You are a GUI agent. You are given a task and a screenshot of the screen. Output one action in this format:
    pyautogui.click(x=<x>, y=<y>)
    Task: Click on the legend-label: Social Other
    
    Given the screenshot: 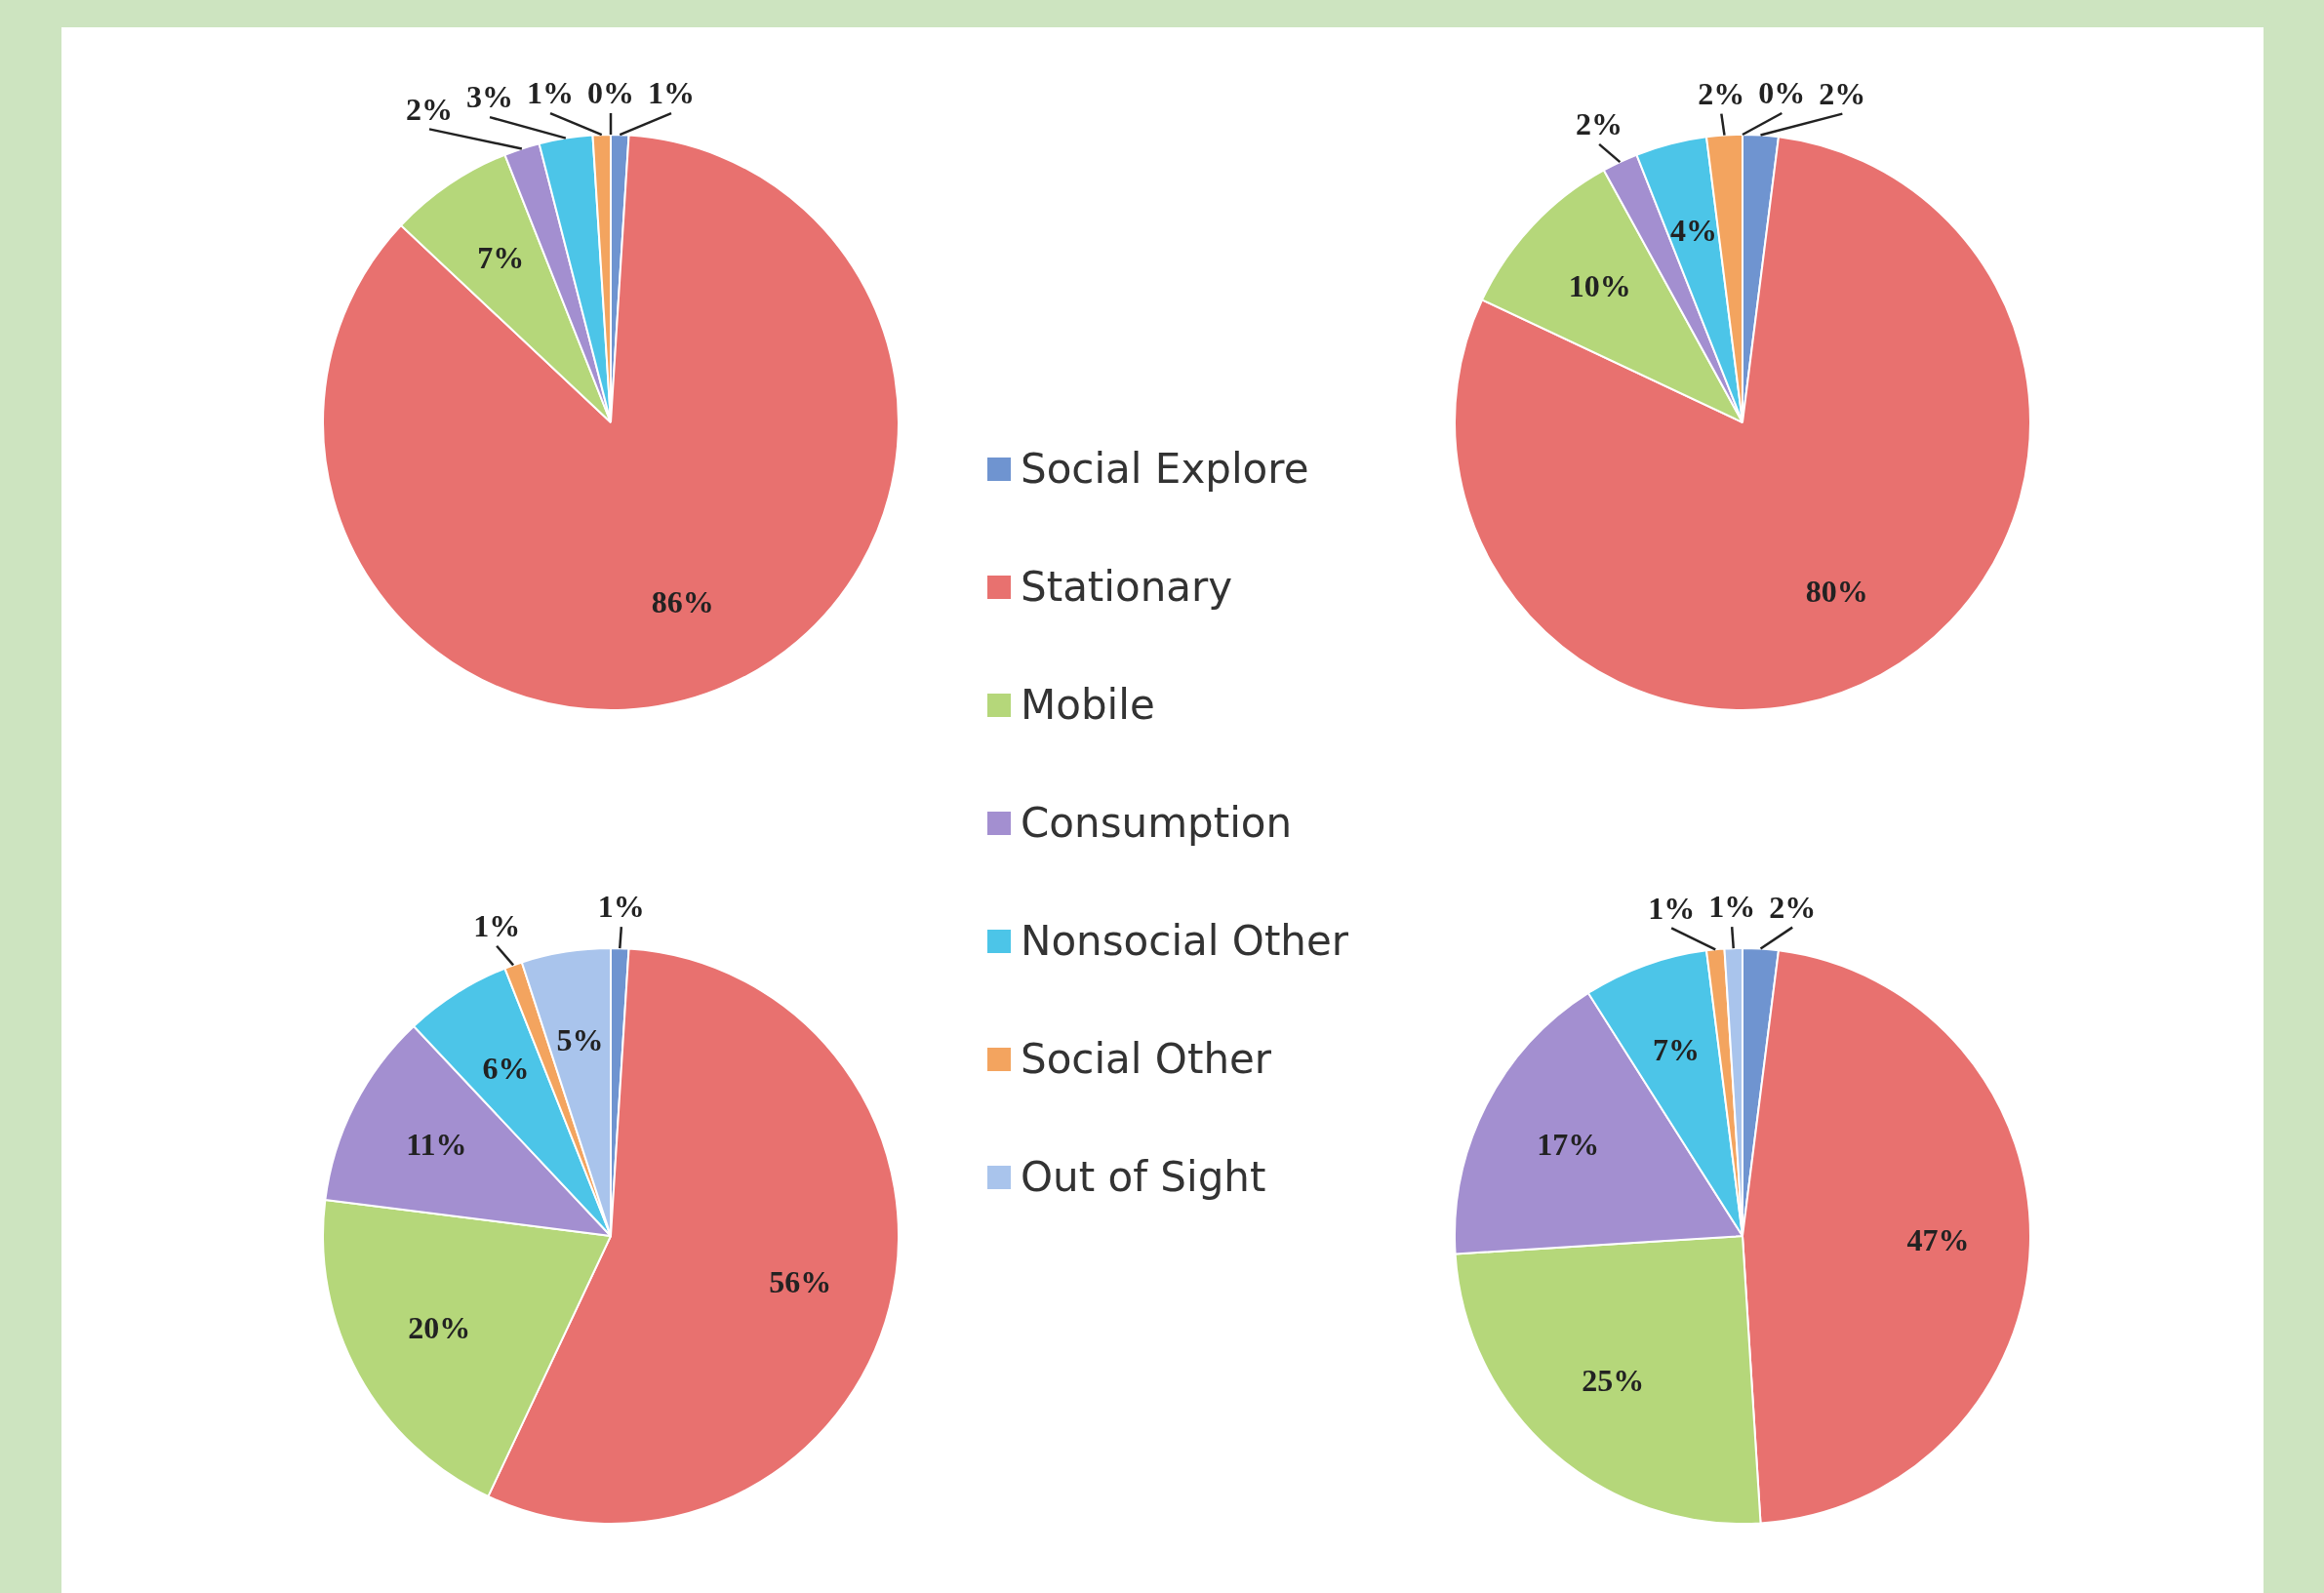 What is the action you would take?
    pyautogui.click(x=1146, y=1059)
    